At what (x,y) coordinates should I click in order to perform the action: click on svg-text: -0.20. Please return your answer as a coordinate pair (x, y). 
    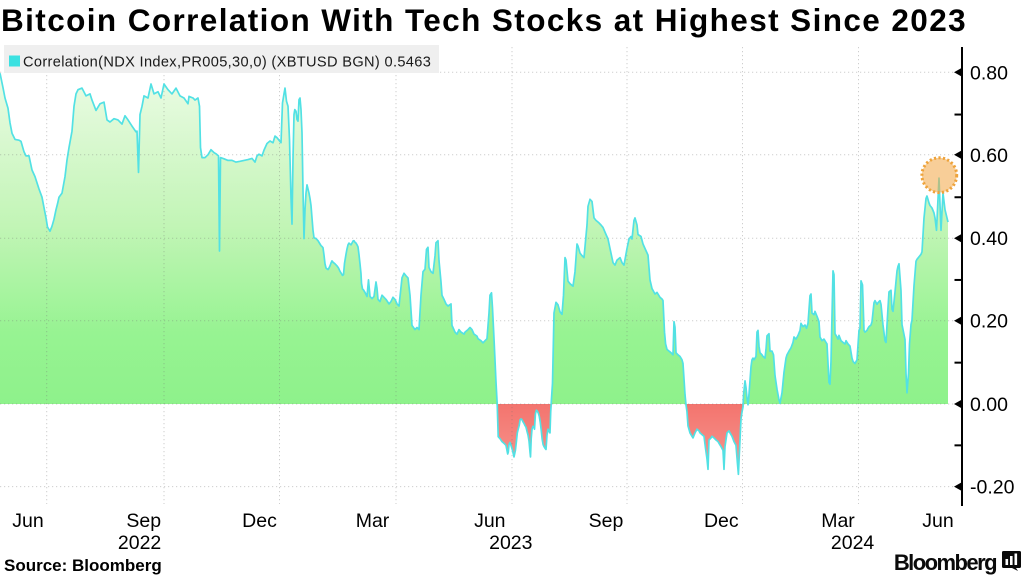
    Looking at the image, I should click on (992, 488).